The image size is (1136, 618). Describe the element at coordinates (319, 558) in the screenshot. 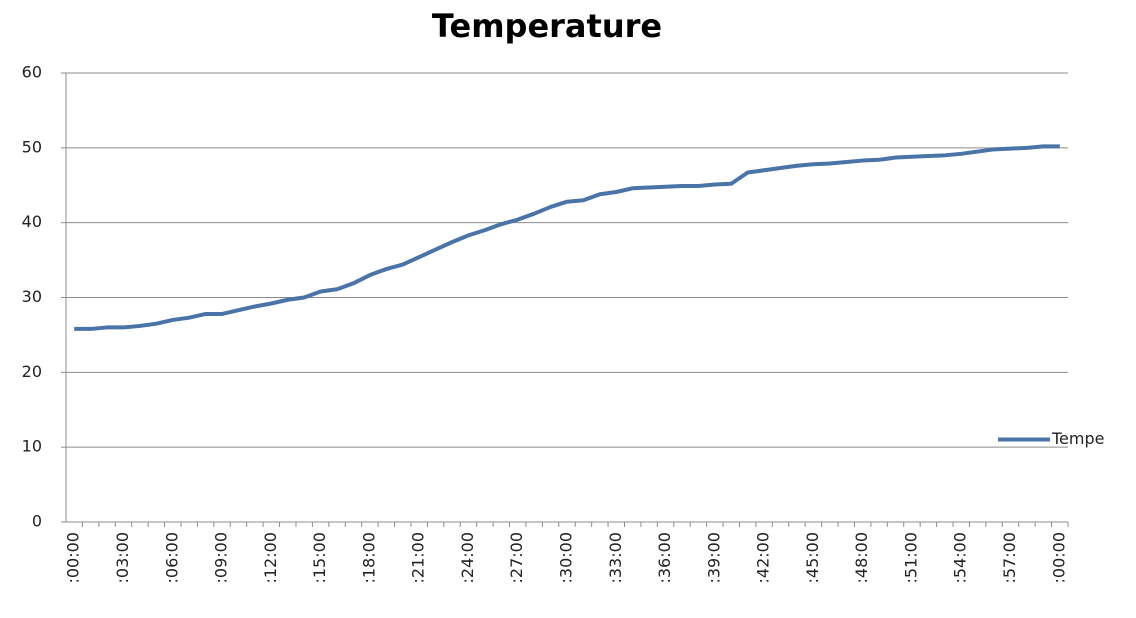

I see `x-tick-label: :15:00` at that location.